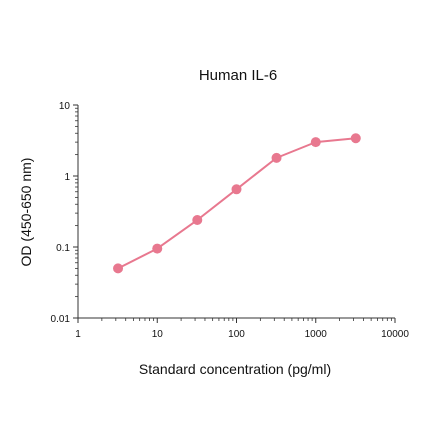 The image size is (440, 446). Describe the element at coordinates (65, 106) in the screenshot. I see `y-tick-label: 10` at that location.